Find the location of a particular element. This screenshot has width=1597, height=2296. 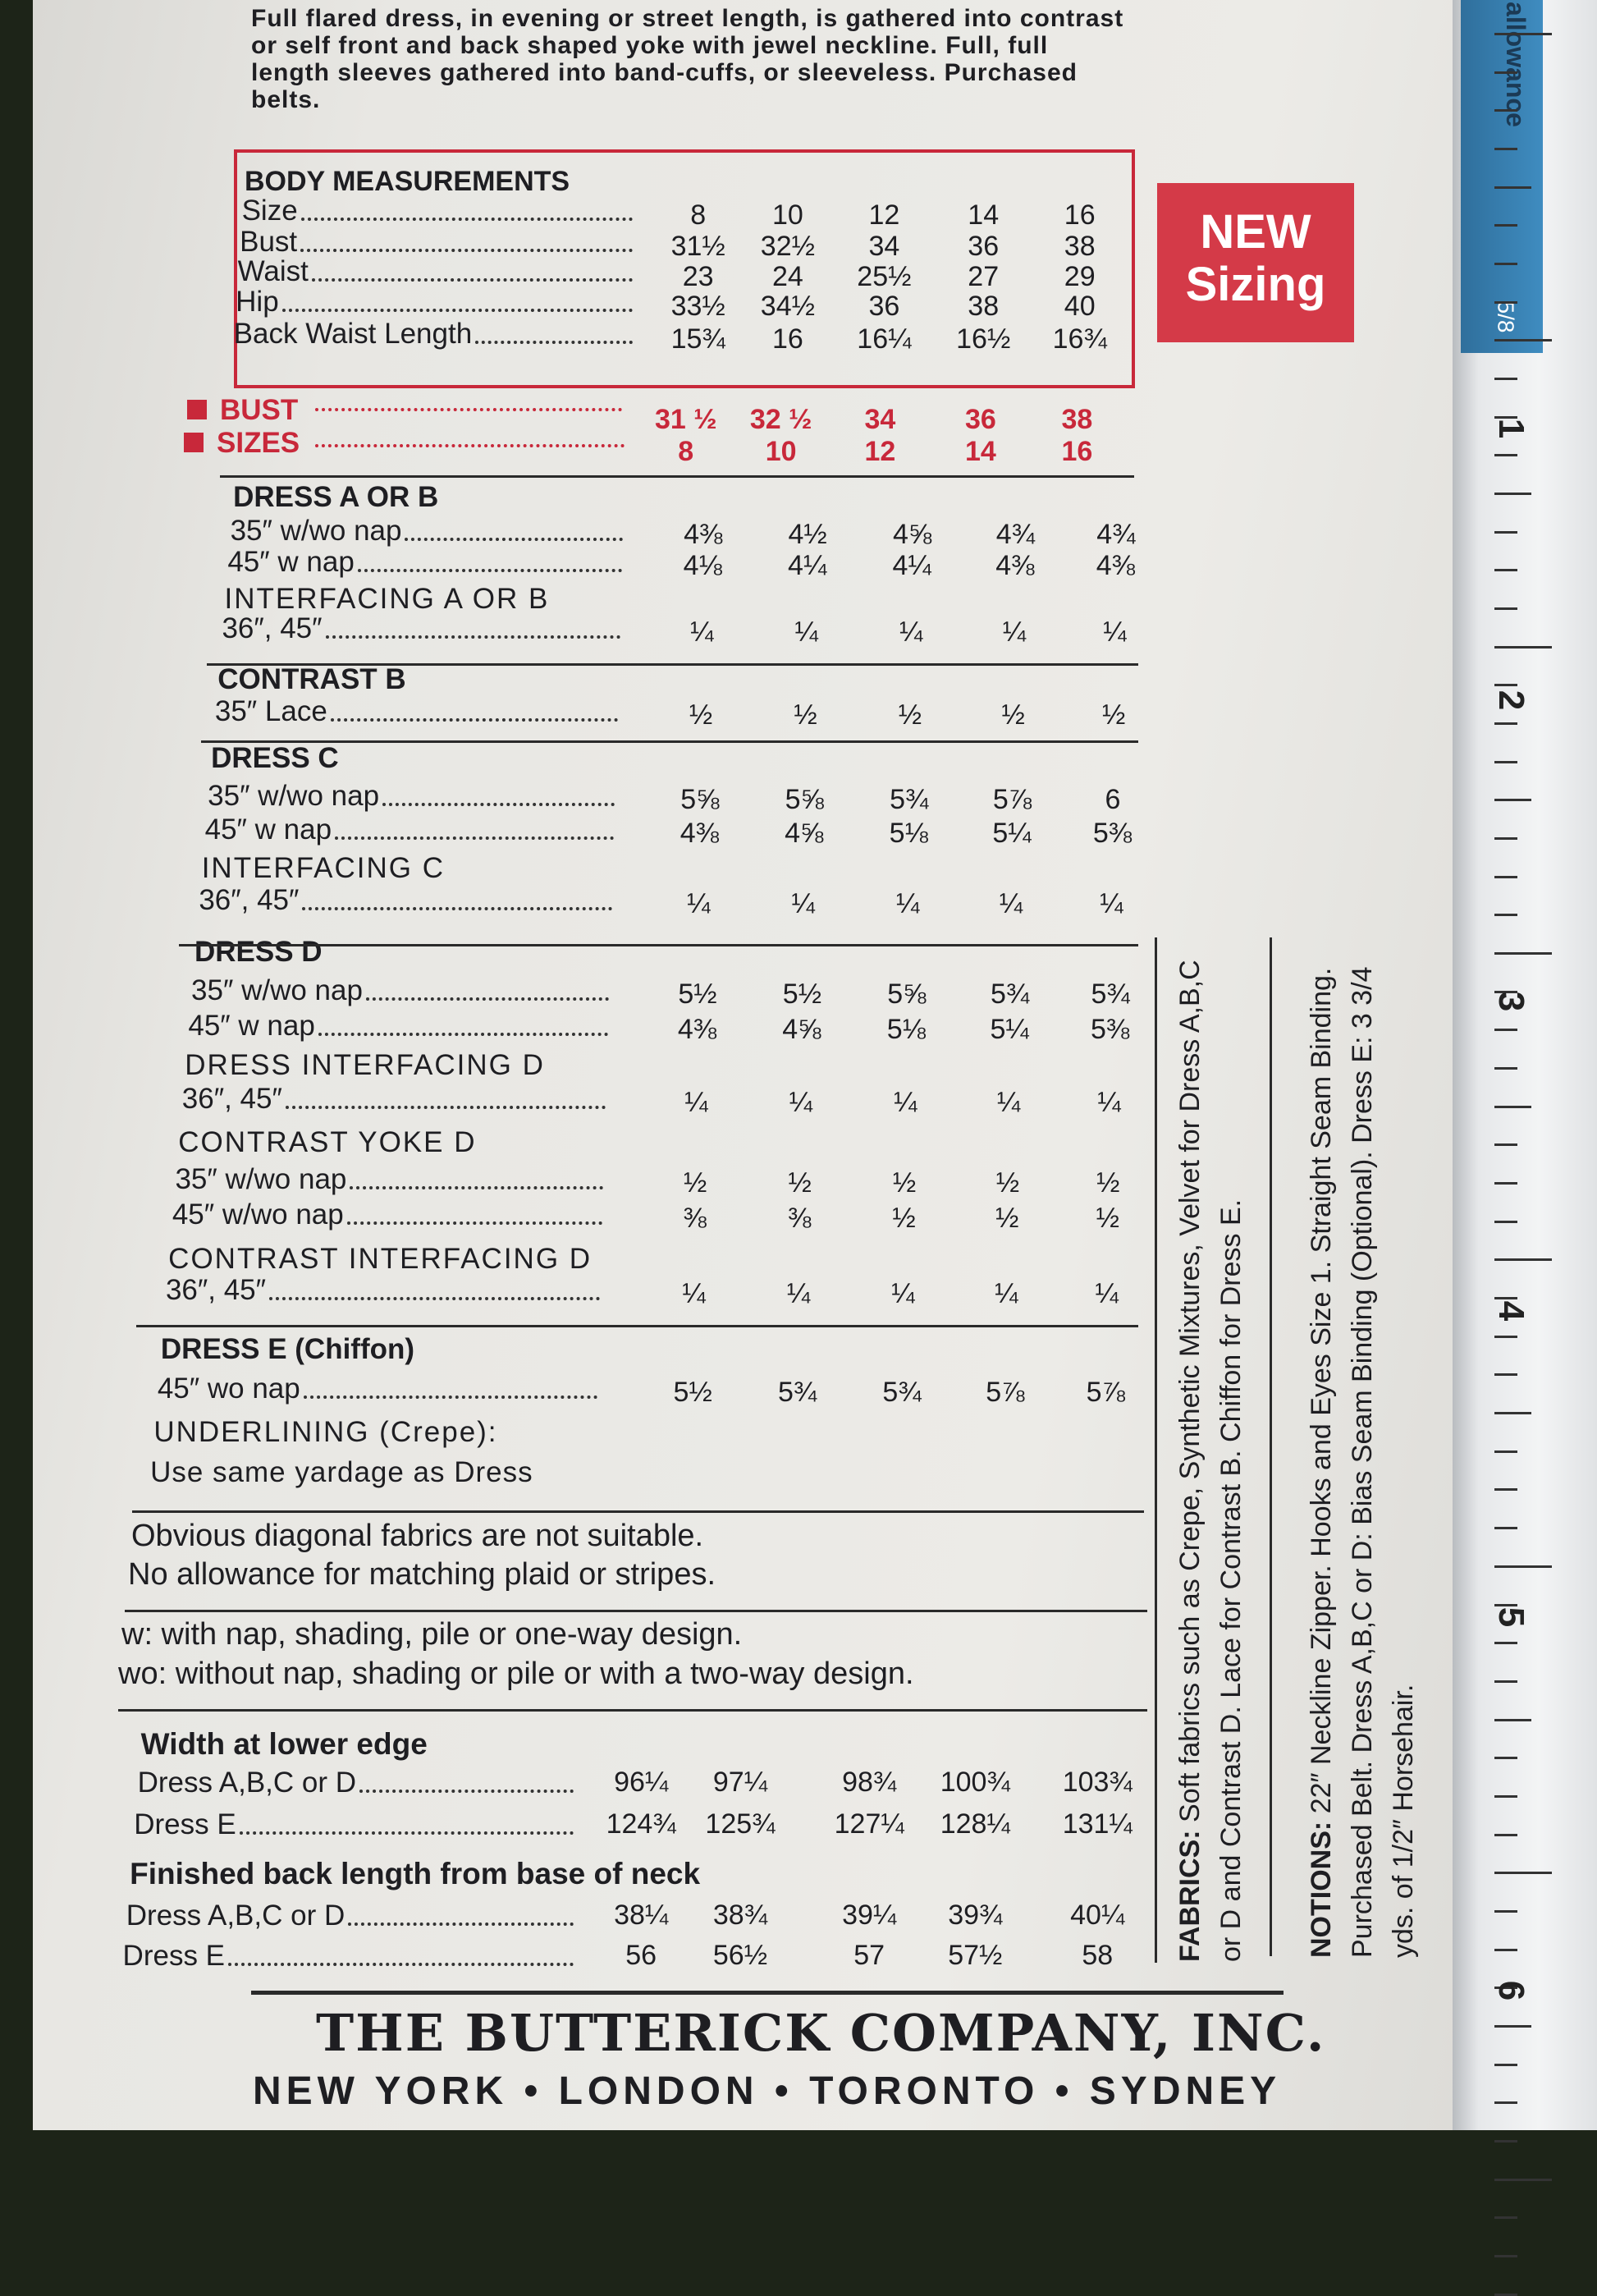

label-text: 35″ w/wo nap is located at coordinates (277, 990).